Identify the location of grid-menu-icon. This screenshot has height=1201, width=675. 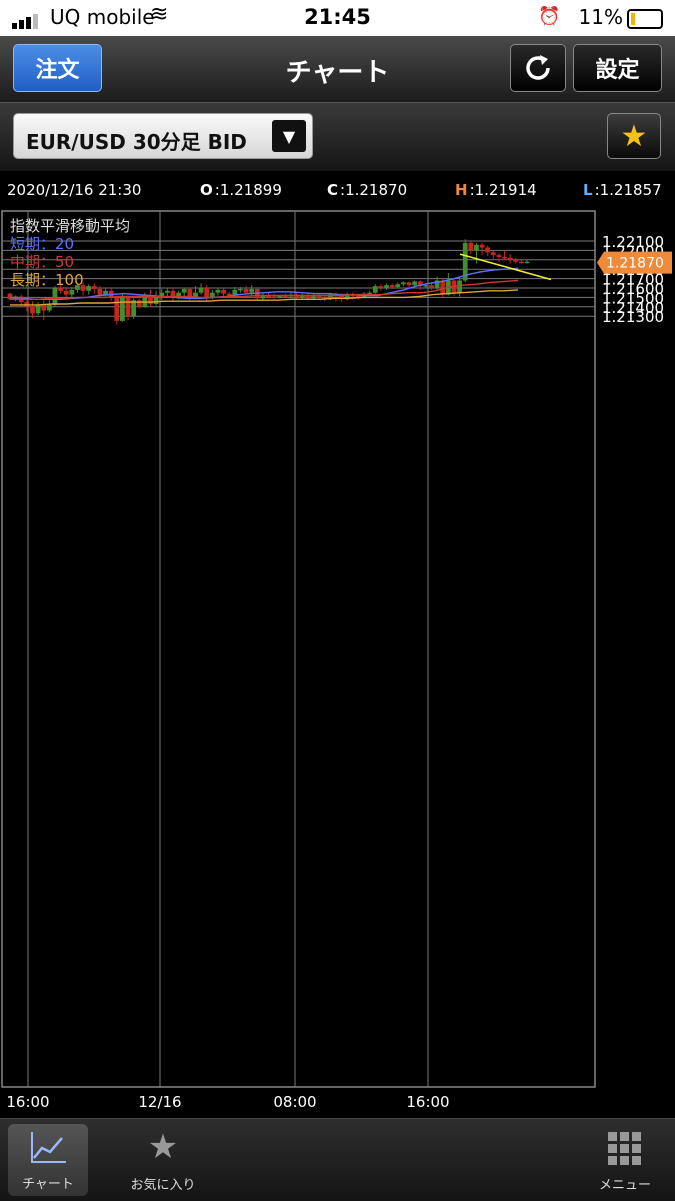
(624, 1148).